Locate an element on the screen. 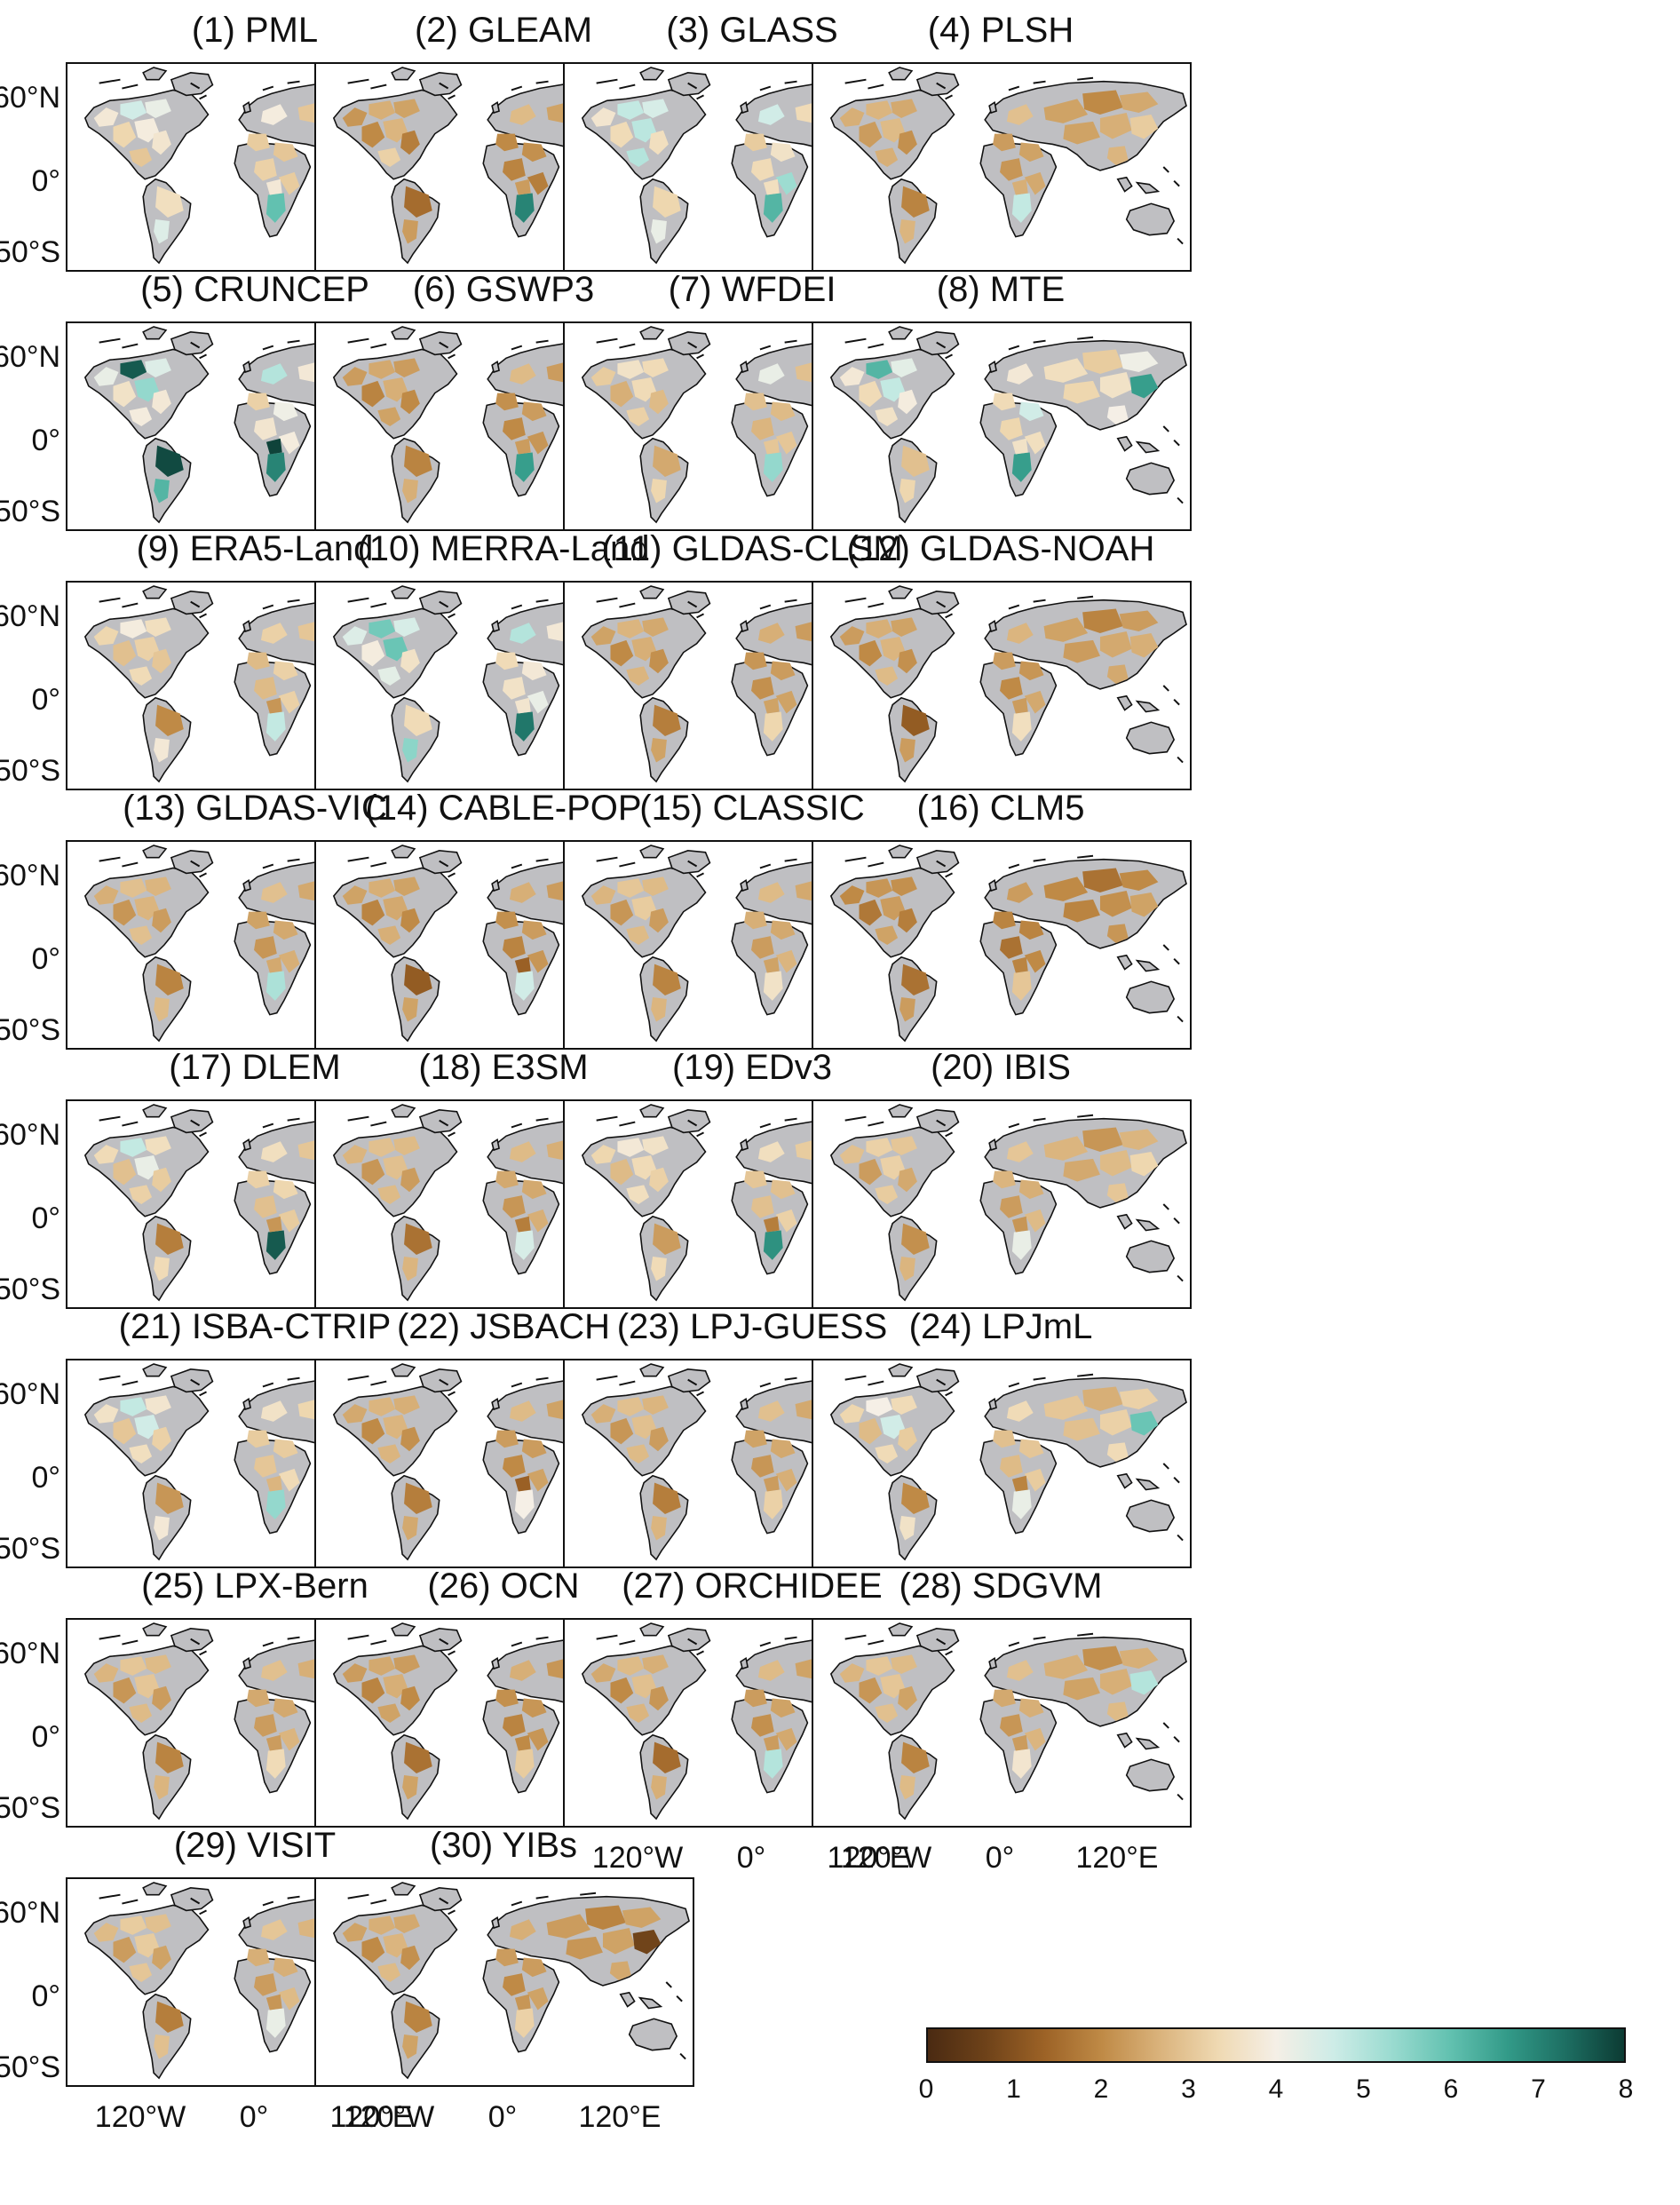  panel-title: (27) ORCHIDEE is located at coordinates (752, 1586).